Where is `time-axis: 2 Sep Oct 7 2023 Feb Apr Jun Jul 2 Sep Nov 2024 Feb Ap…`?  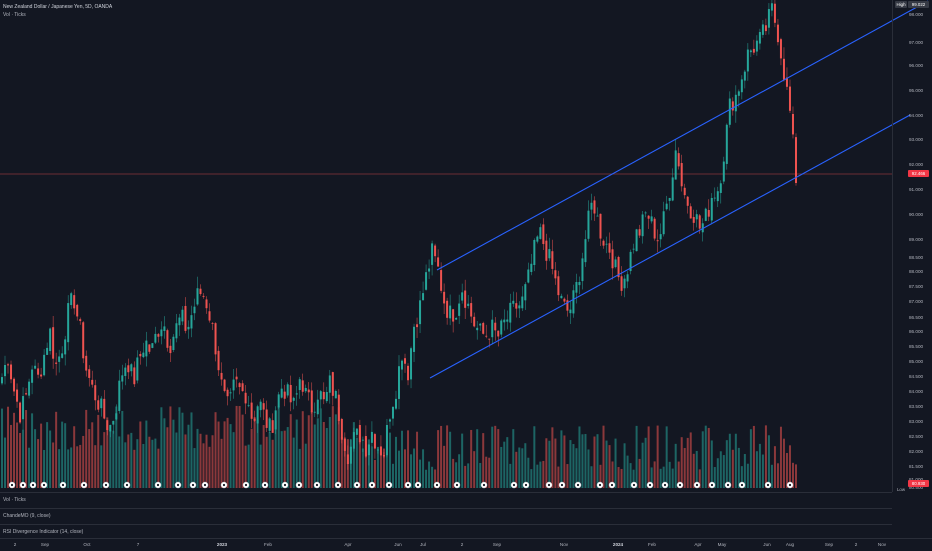 time-axis: 2 Sep Oct 7 2023 Feb Apr Jun Jul 2 Sep Nov 2024 Feb Ap… is located at coordinates (466, 544).